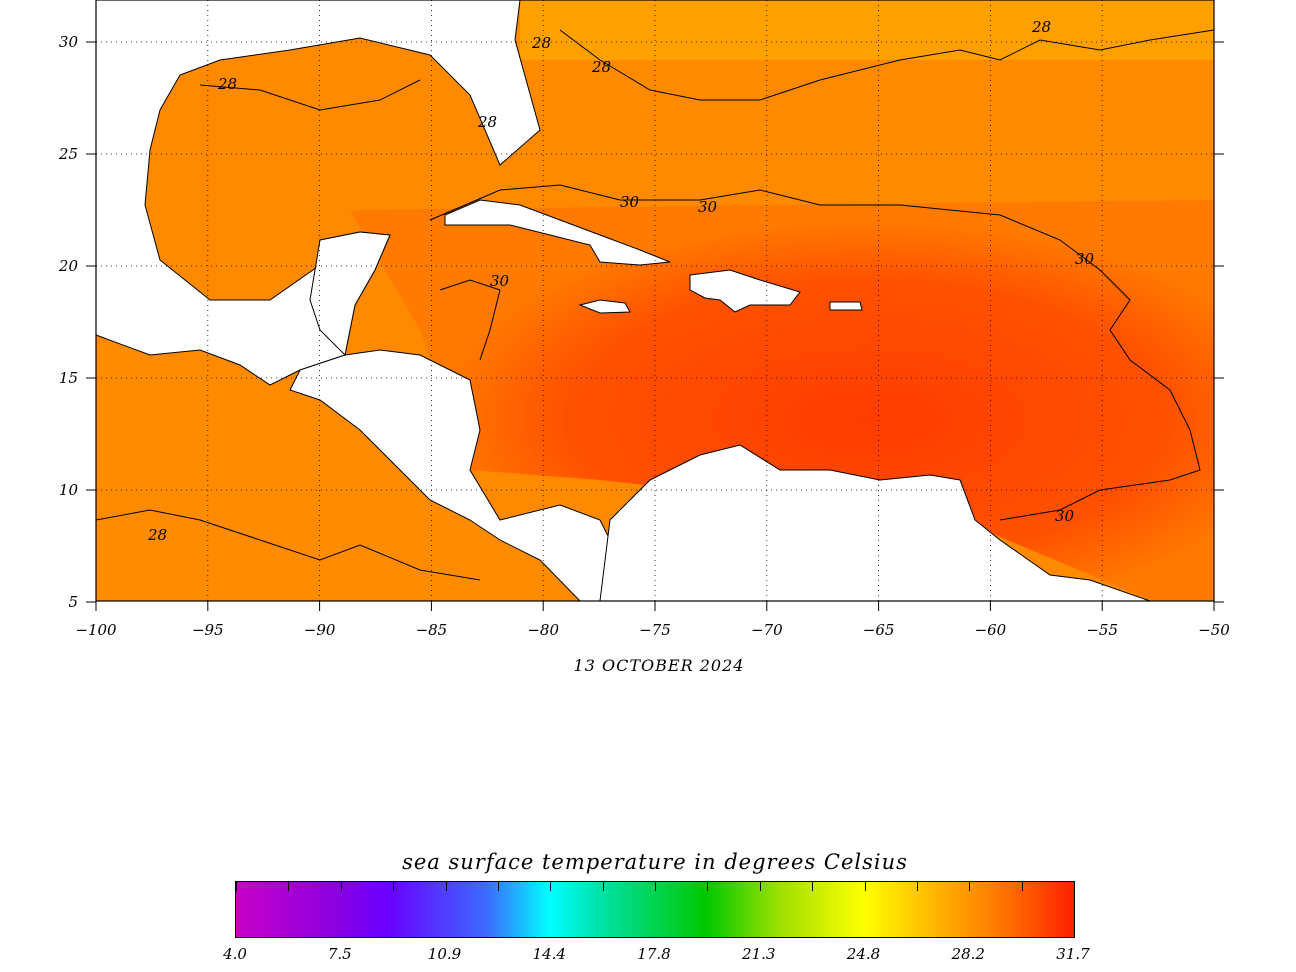 The height and width of the screenshot is (972, 1296). What do you see at coordinates (655, 630) in the screenshot?
I see `lon-tick-label: −75` at bounding box center [655, 630].